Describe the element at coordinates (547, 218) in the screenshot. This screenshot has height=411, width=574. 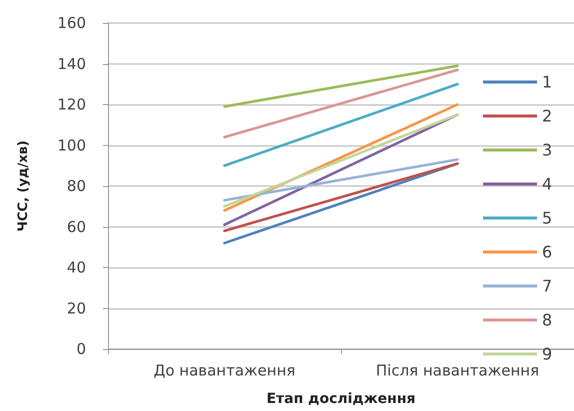
I see `legend-label: 5` at that location.